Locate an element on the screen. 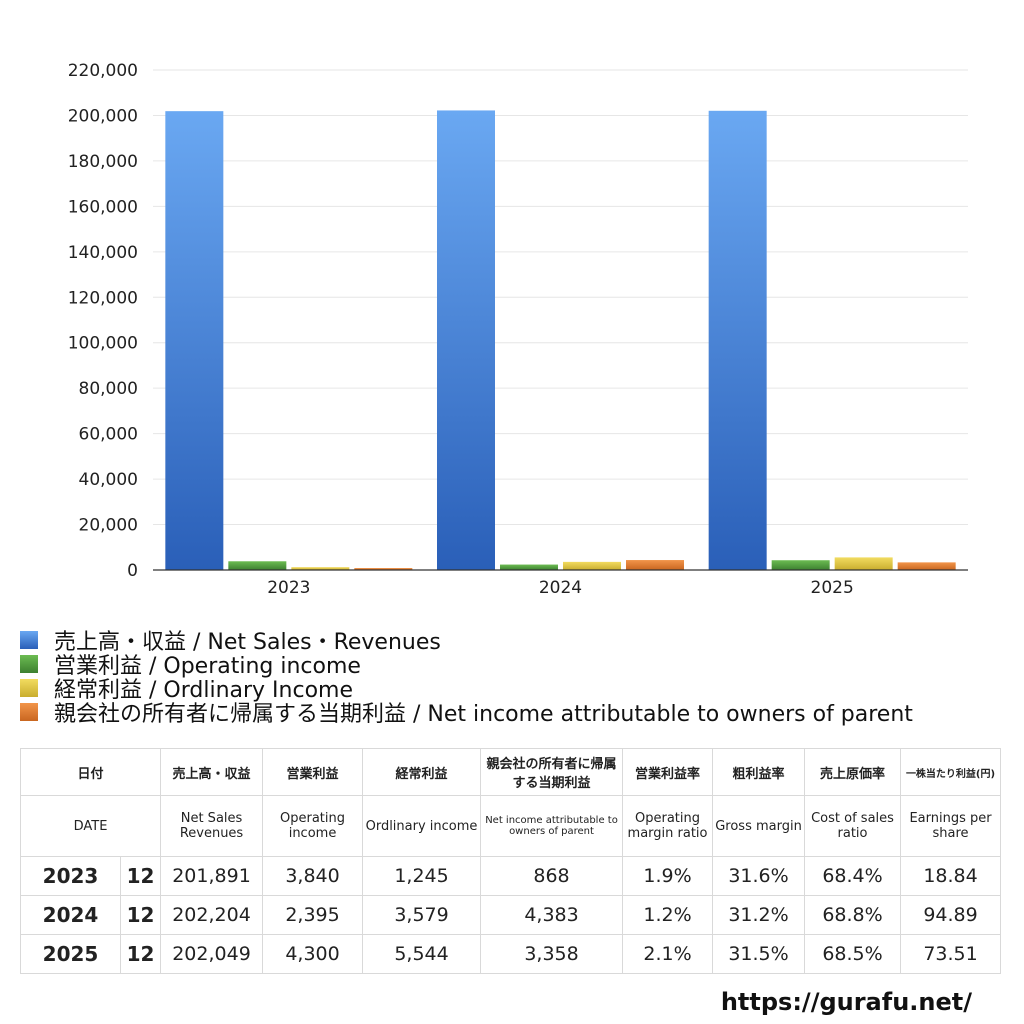 This screenshot has height=1024, width=1024. cell-year: 2023 is located at coordinates (70, 876).